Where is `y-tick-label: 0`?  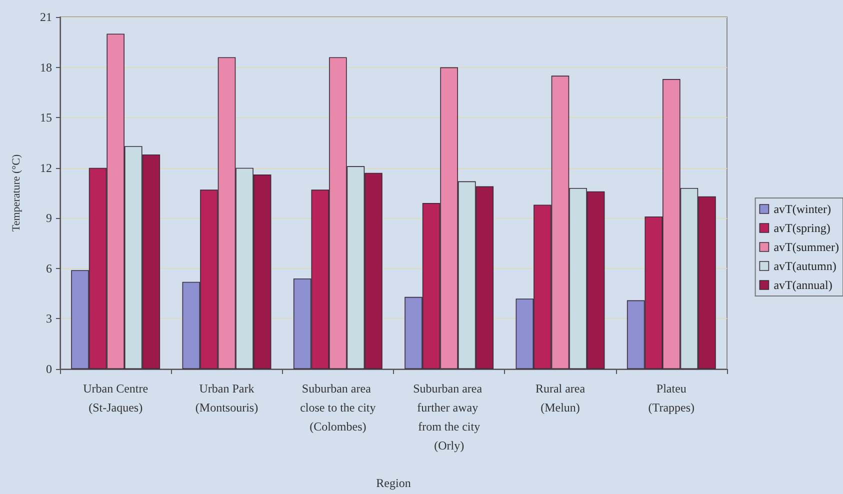 y-tick-label: 0 is located at coordinates (49, 369).